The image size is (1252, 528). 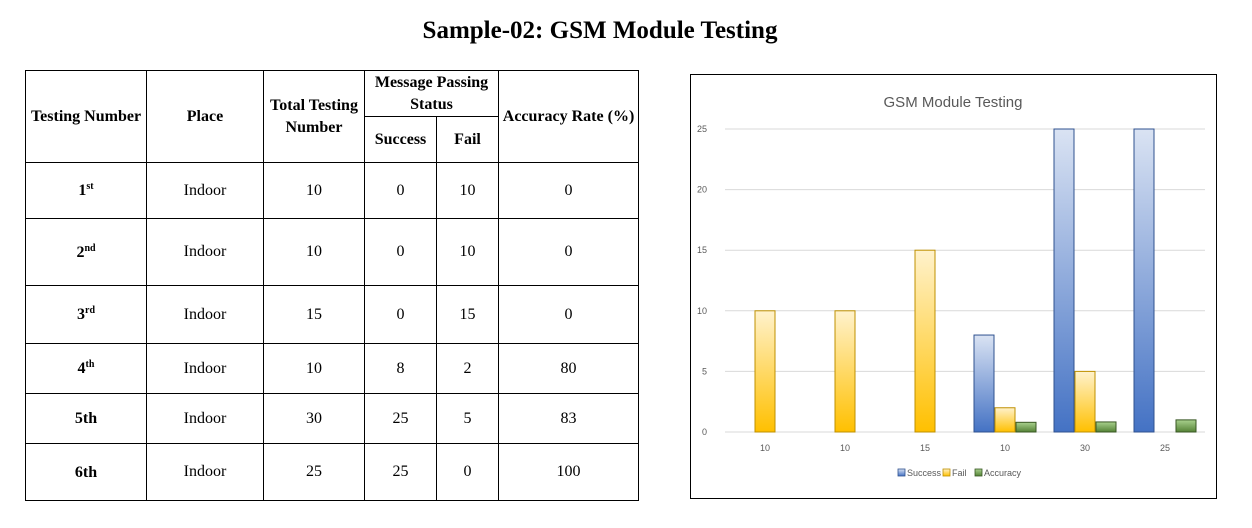 I want to click on y-tick-label: 10, so click(x=702, y=311).